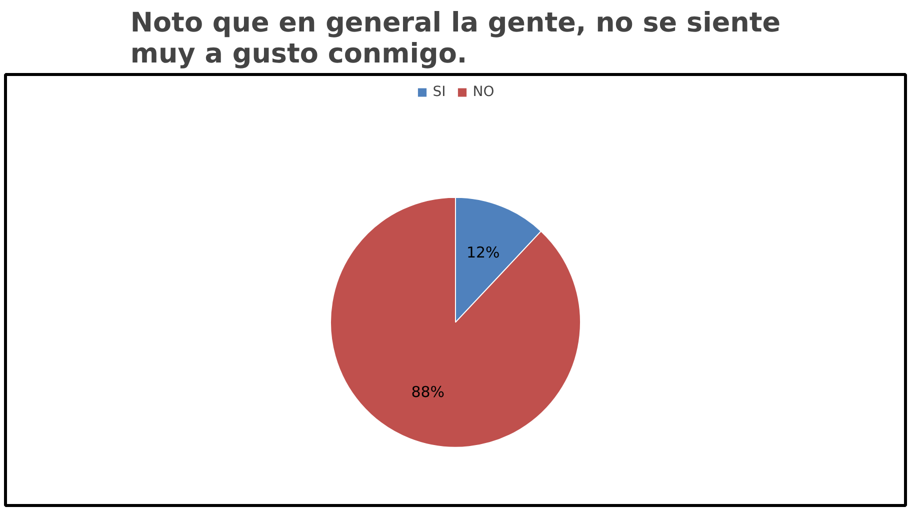 Image resolution: width=920 pixels, height=520 pixels. Describe the element at coordinates (483, 253) in the screenshot. I see `data-label: 12%` at that location.